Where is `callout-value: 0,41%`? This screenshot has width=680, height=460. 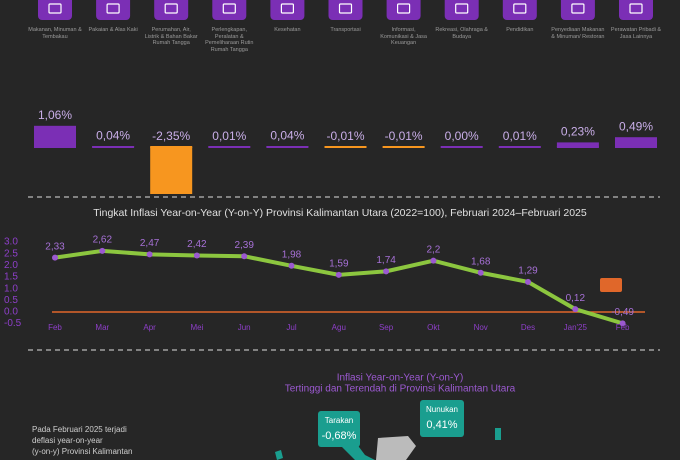 callout-value: 0,41% is located at coordinates (441, 425).